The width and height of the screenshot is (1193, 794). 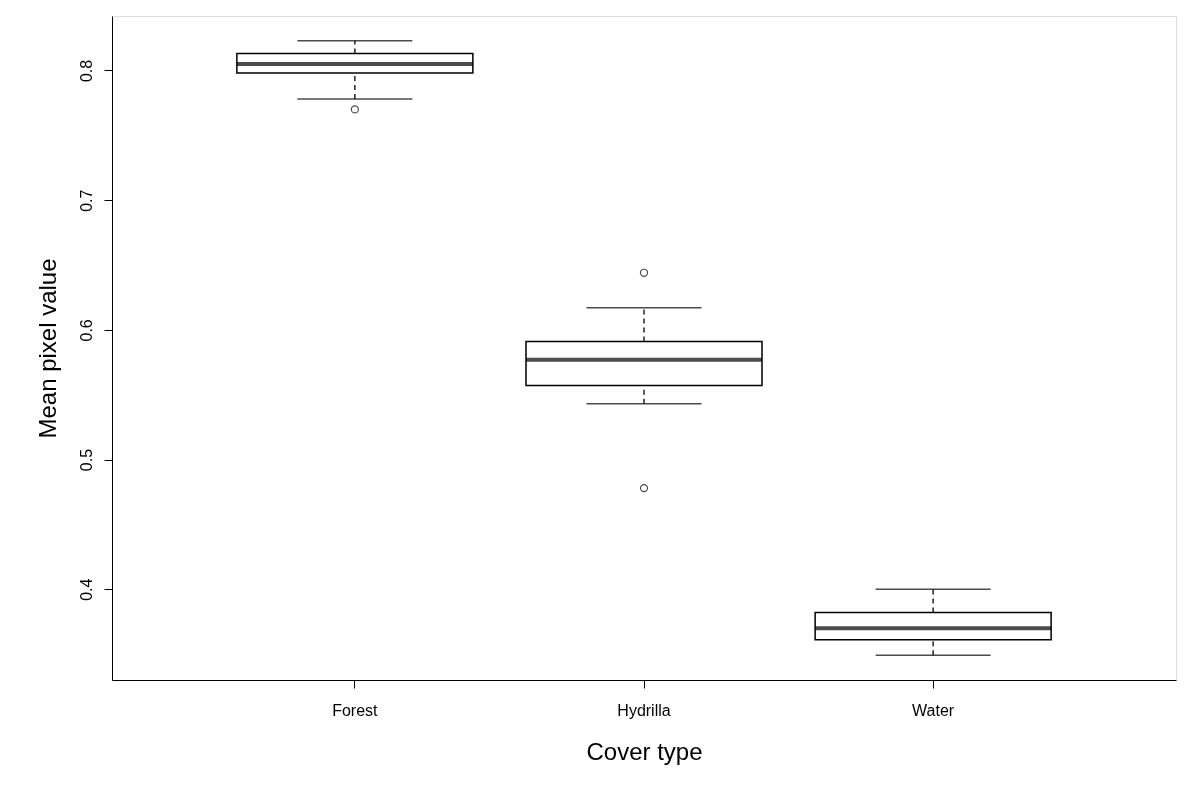 I want to click on y-tick-label: 0.7, so click(x=86, y=200).